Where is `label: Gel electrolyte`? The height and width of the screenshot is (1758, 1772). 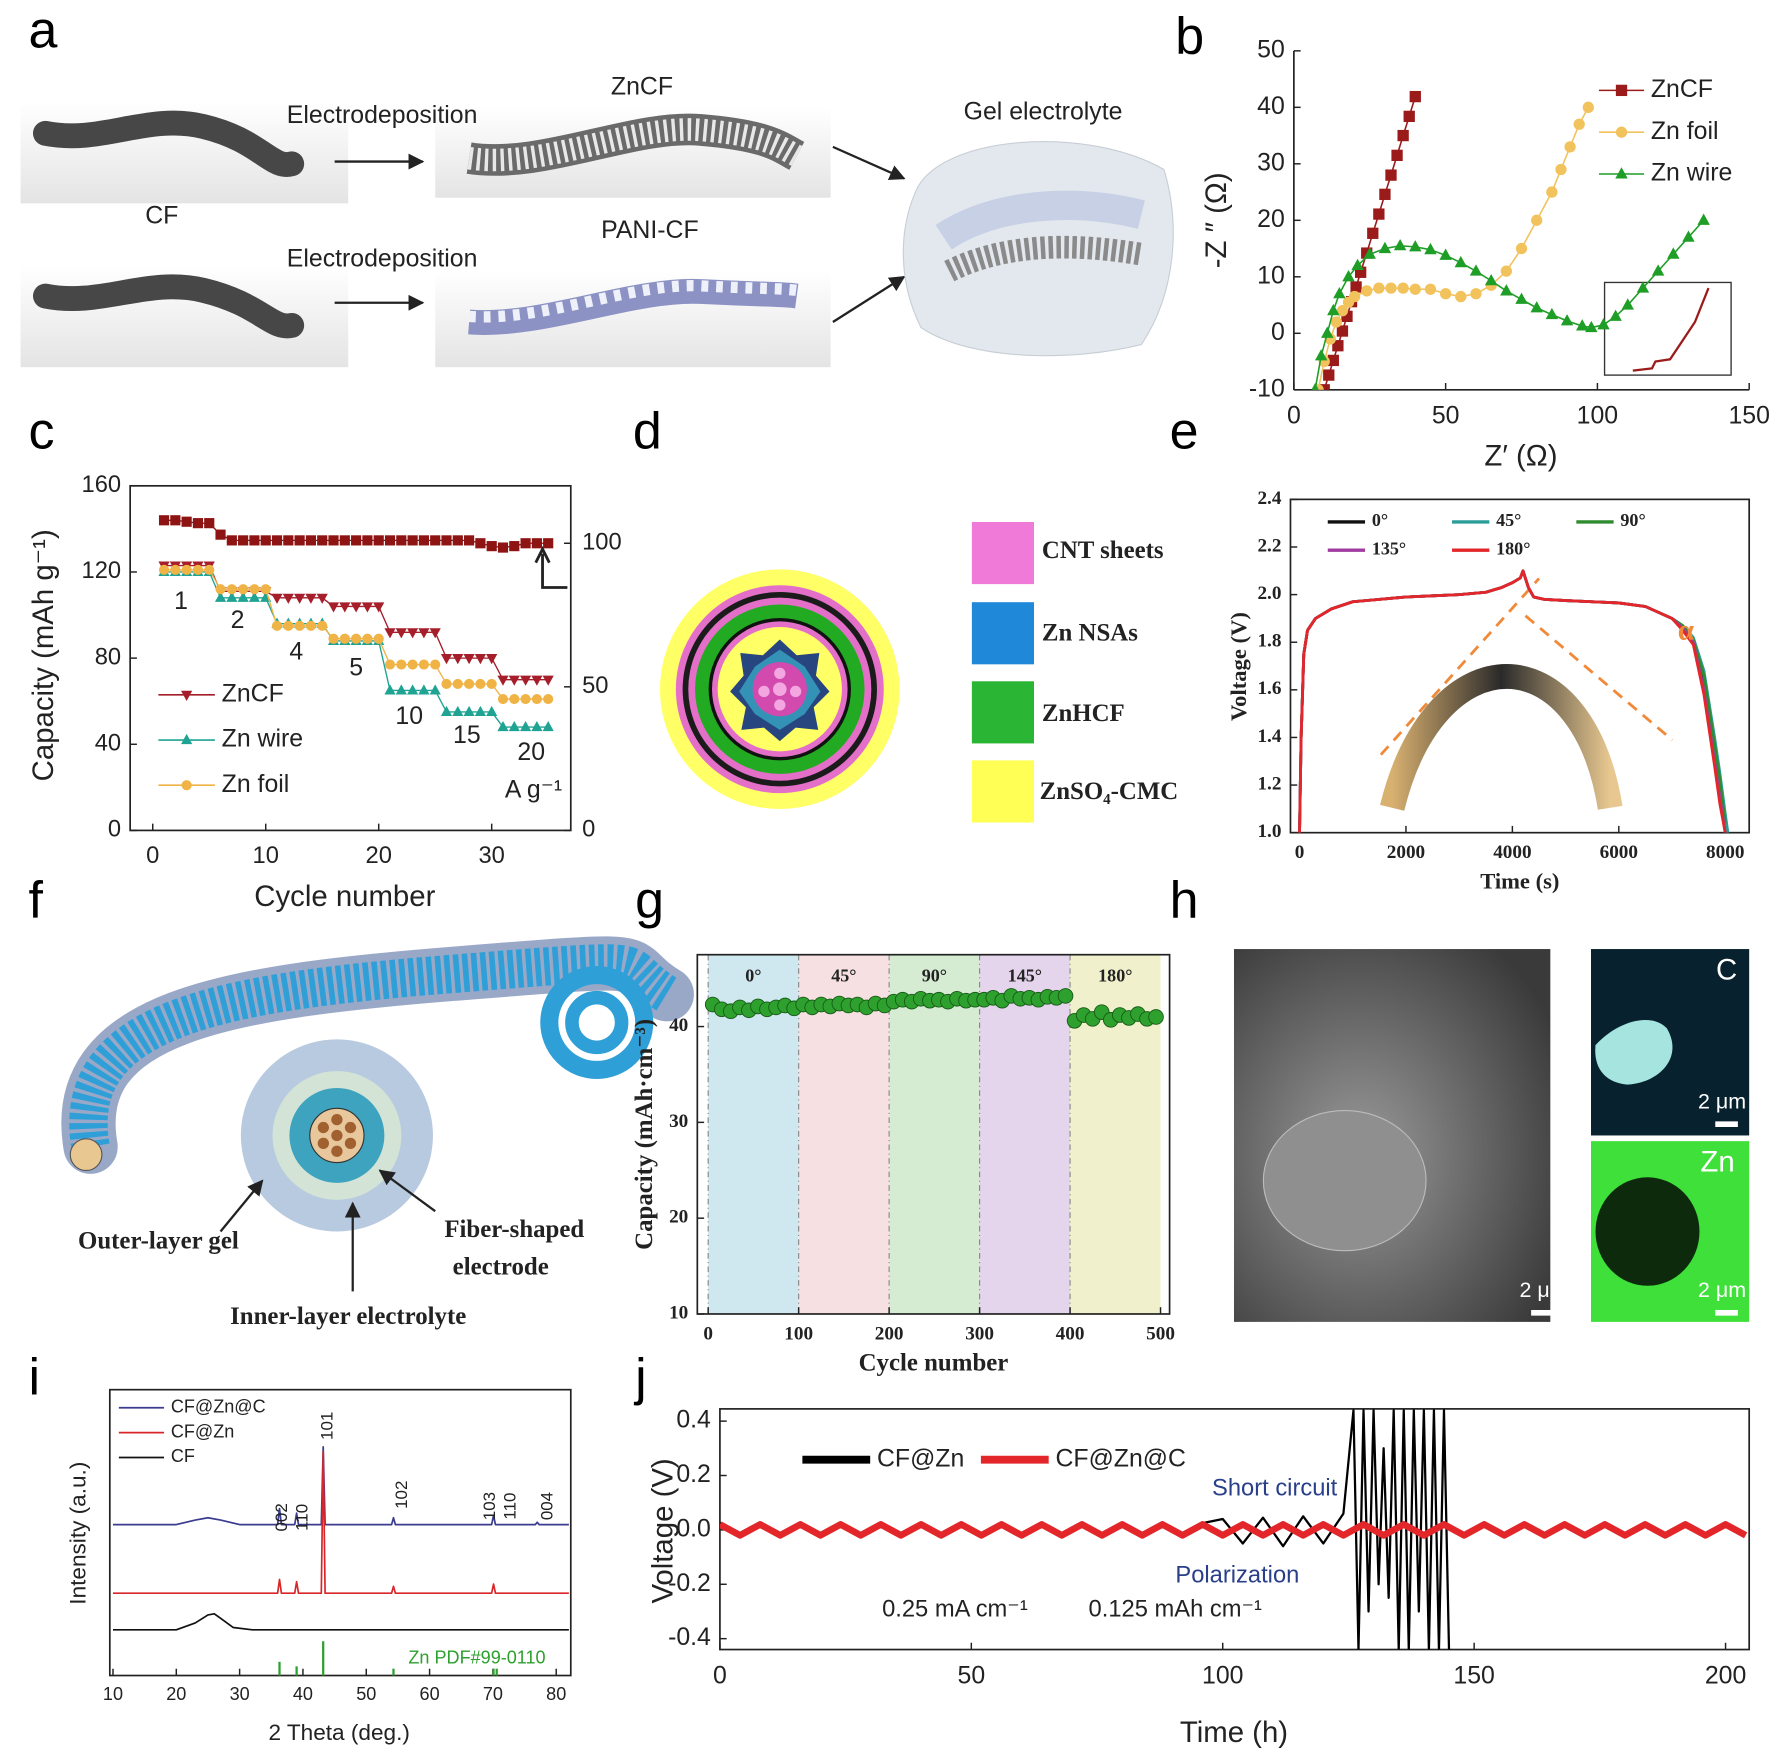 label: Gel electrolyte is located at coordinates (1043, 112).